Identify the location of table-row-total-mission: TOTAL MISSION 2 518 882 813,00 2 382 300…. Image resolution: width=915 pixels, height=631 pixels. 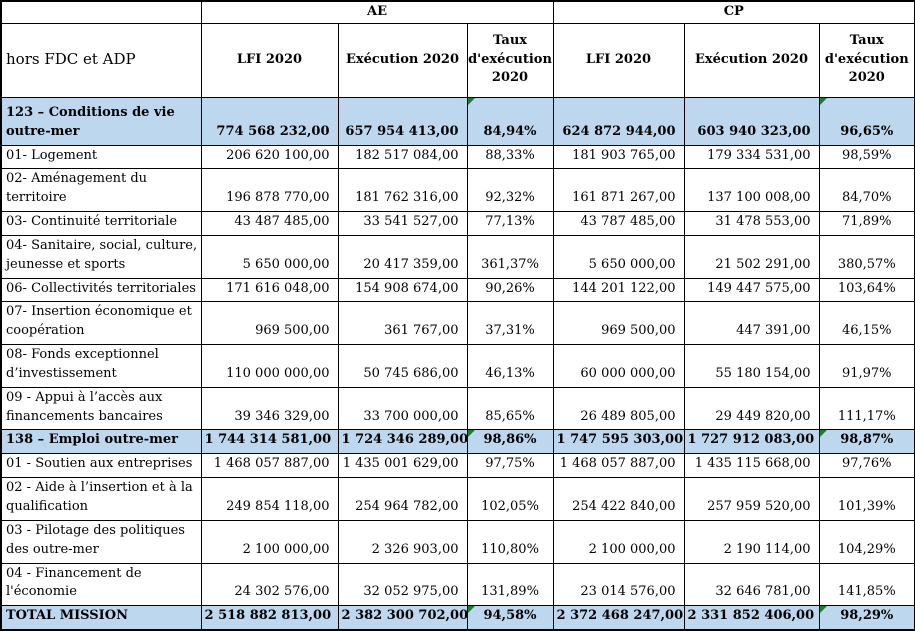
(457, 618).